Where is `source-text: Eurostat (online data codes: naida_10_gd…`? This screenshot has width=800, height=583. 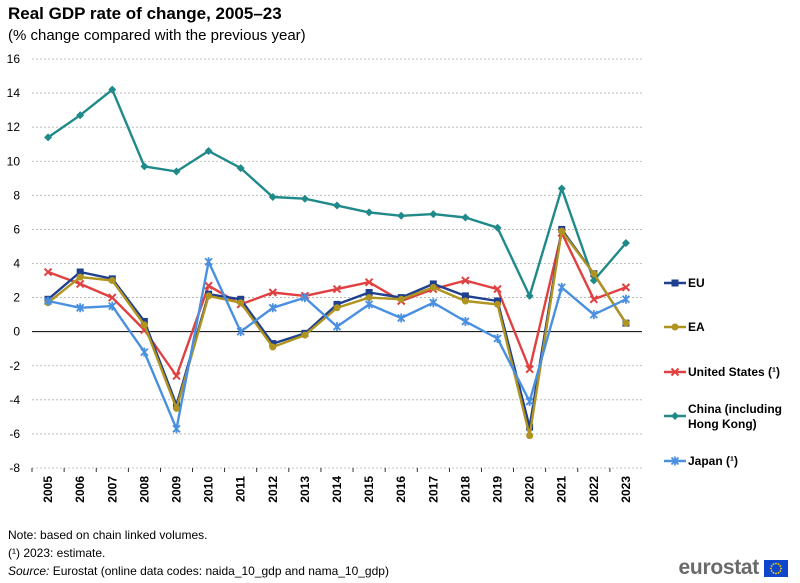
source-text: Eurostat (online data codes: naida_10_gd… is located at coordinates (219, 571).